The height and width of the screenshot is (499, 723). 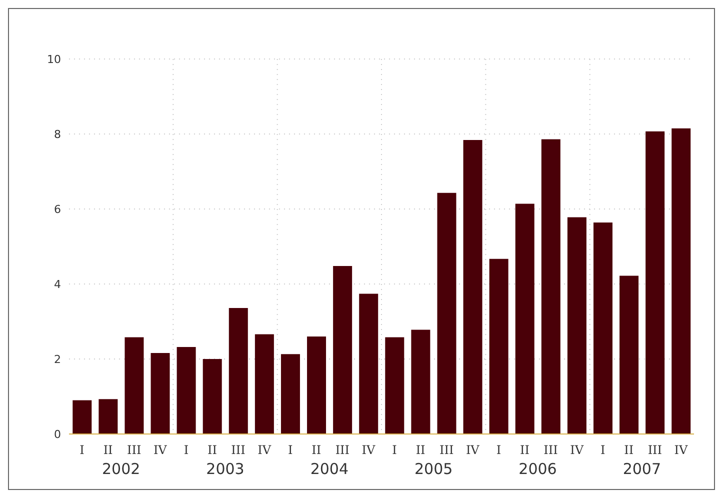 I want to click on y-tick-label: 8, so click(x=57, y=134).